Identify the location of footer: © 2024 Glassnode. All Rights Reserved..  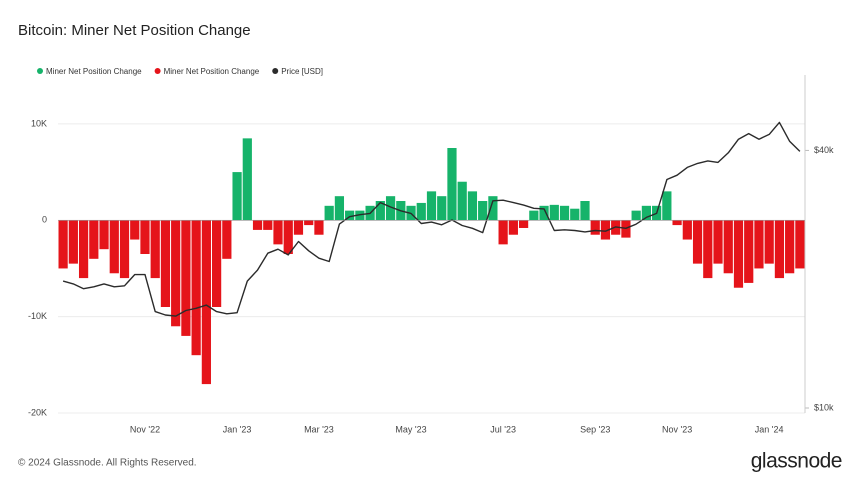
(107, 463).